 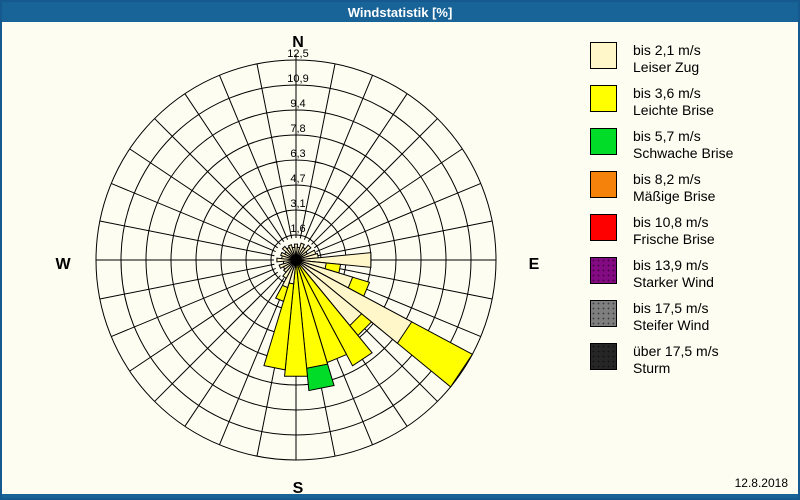 I want to click on legend-item: bis 13,9 m/s Starker Wind, so click(x=692, y=274).